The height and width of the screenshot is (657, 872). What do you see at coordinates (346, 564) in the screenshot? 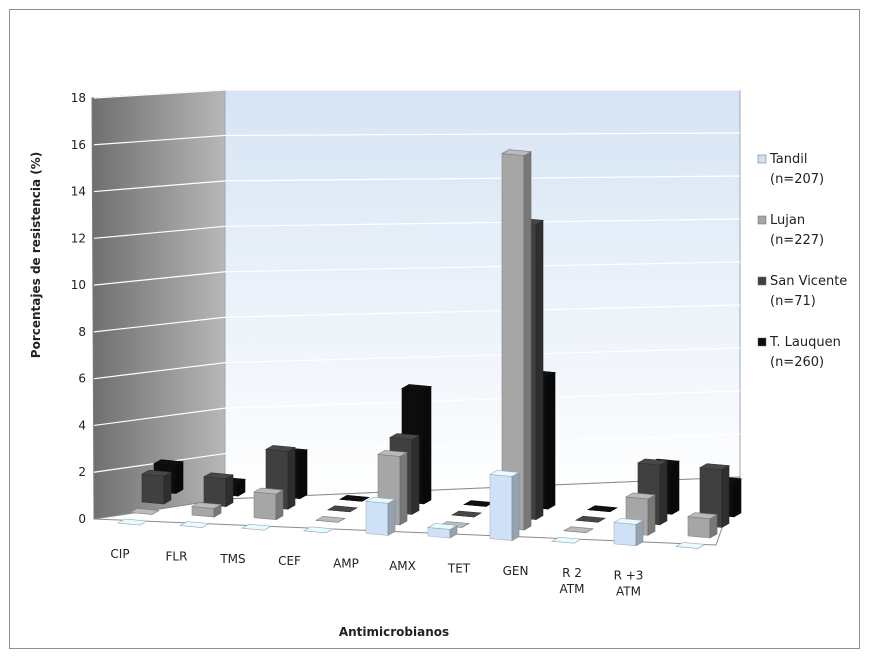
I see `x-tick-label: AMP` at bounding box center [346, 564].